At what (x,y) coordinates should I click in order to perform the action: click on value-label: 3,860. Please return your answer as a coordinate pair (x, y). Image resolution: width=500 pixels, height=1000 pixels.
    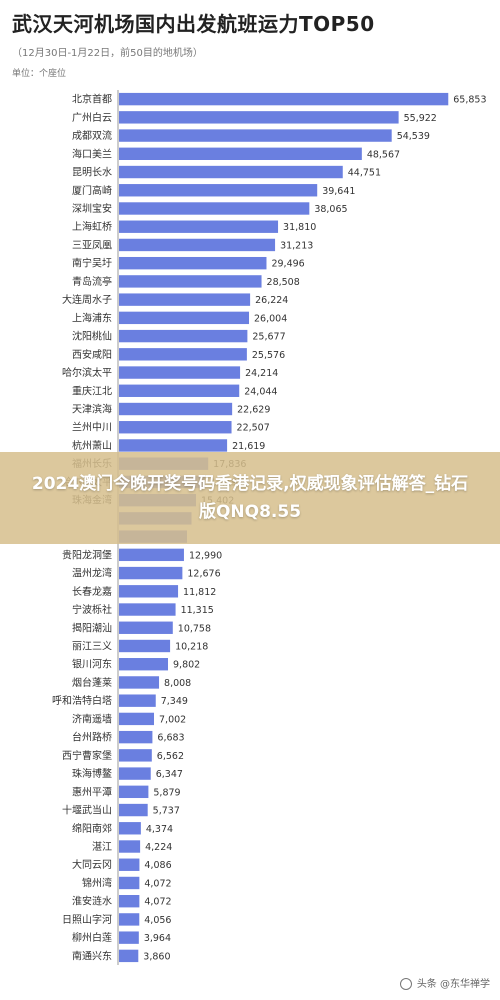
    Looking at the image, I should click on (156, 956).